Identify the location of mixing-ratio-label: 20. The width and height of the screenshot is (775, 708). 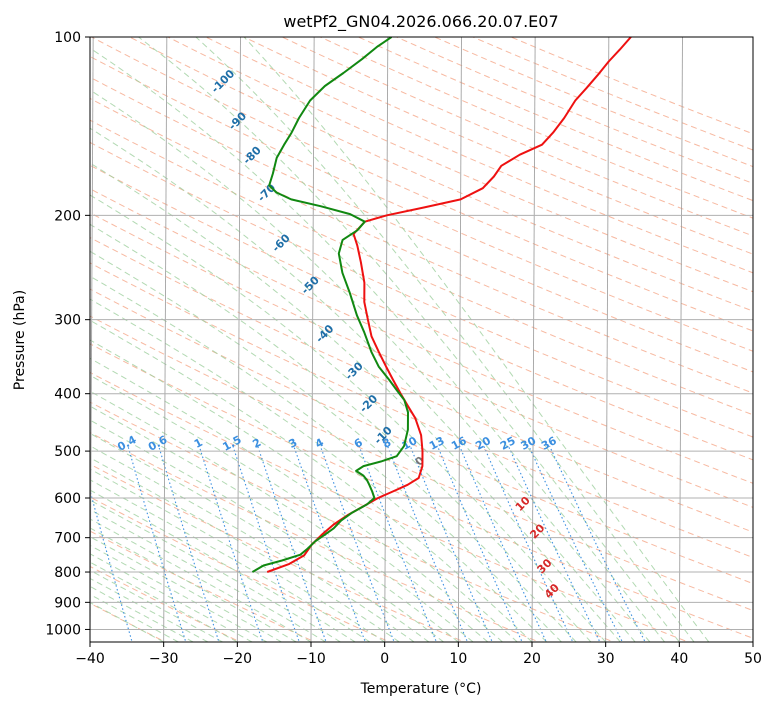
(483, 443).